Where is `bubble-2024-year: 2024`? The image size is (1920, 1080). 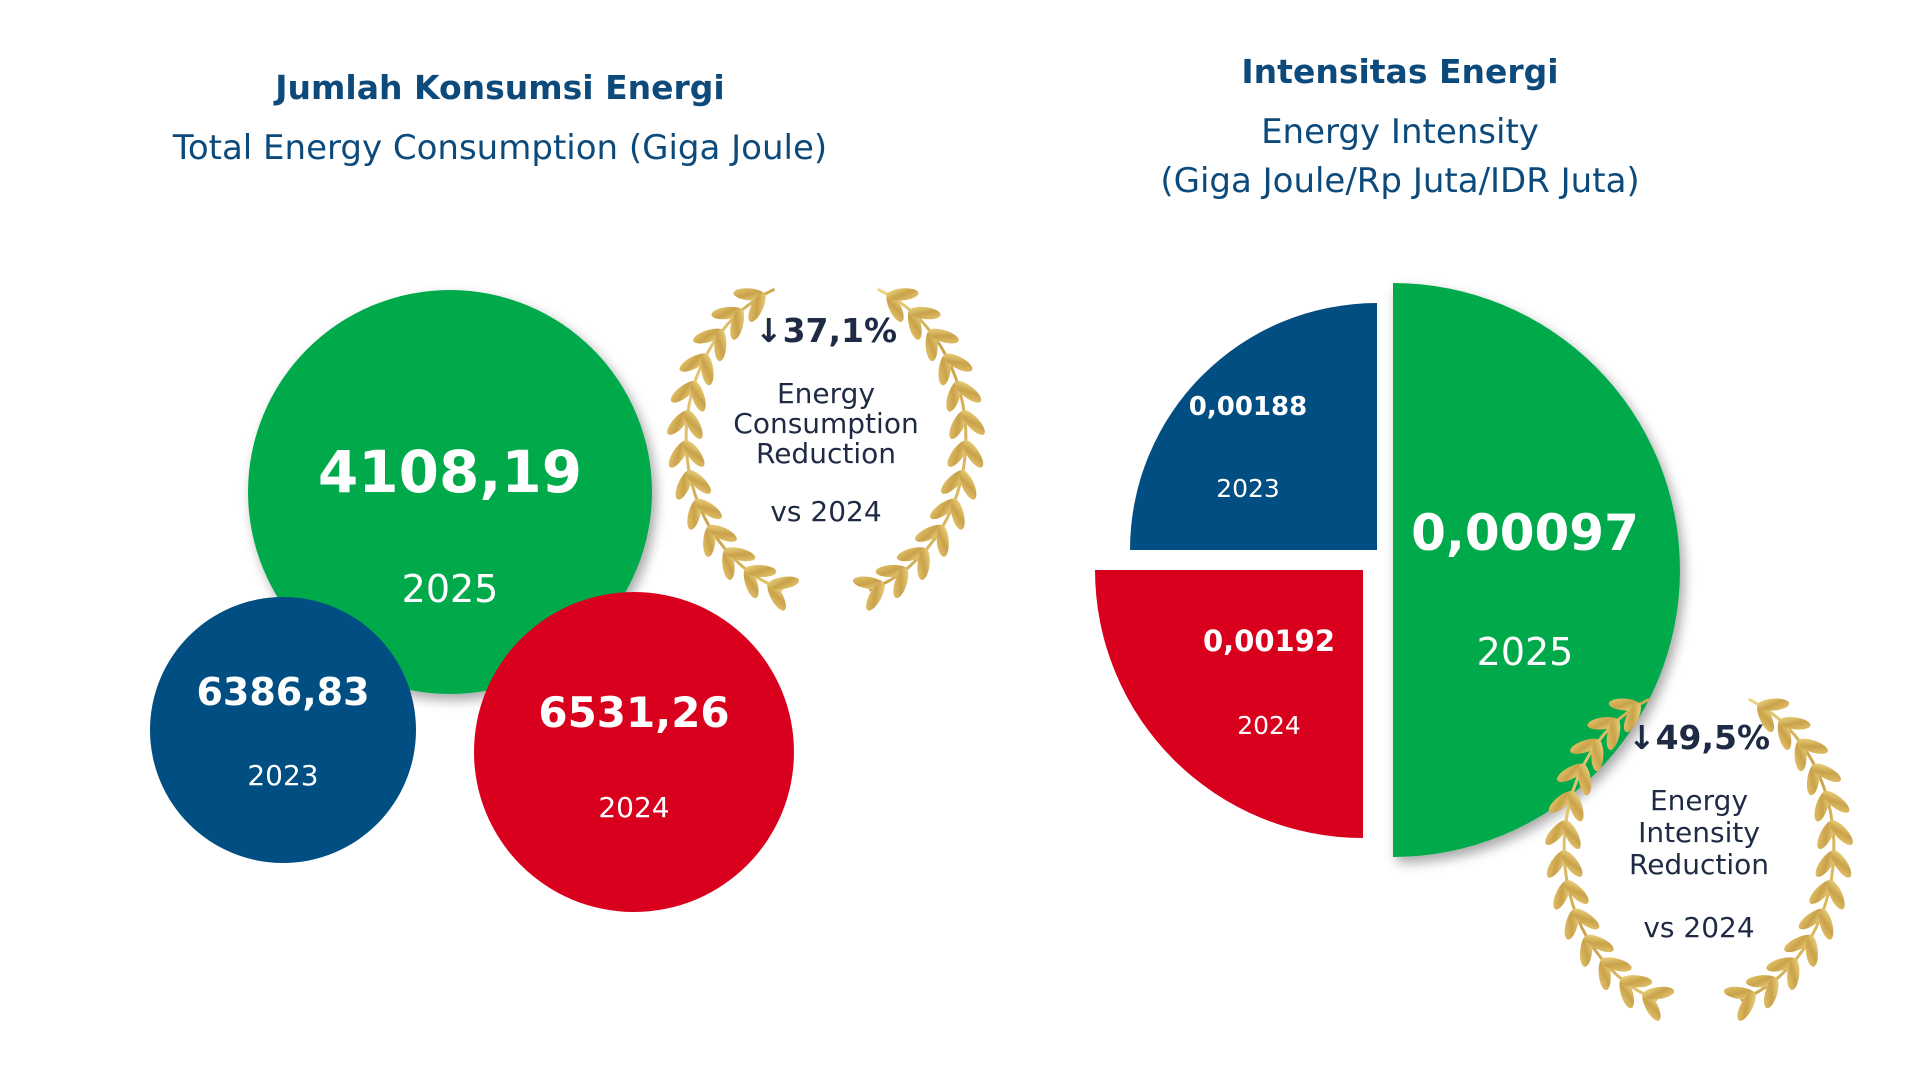 bubble-2024-year: 2024 is located at coordinates (633, 807).